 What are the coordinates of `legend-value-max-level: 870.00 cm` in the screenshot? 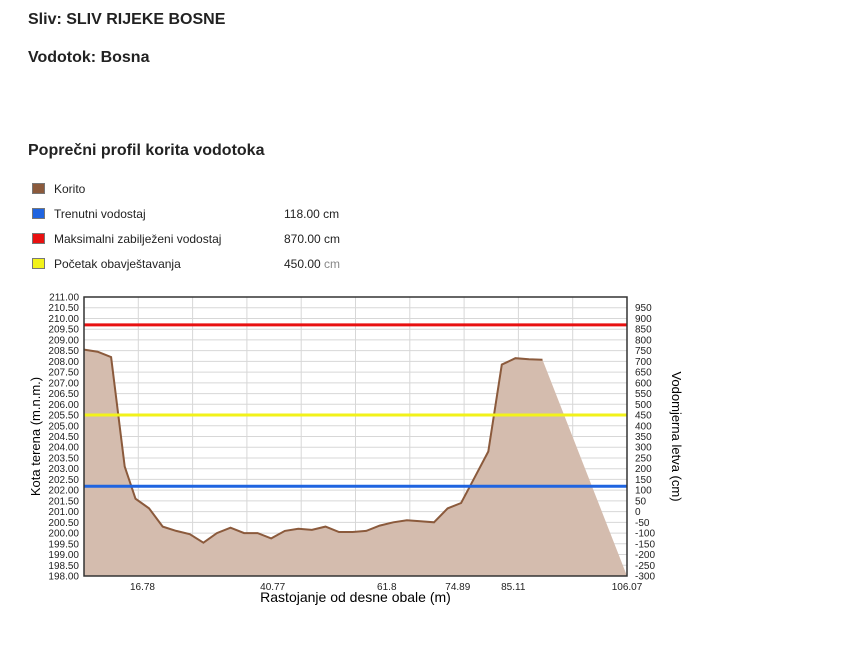 It's located at (312, 239).